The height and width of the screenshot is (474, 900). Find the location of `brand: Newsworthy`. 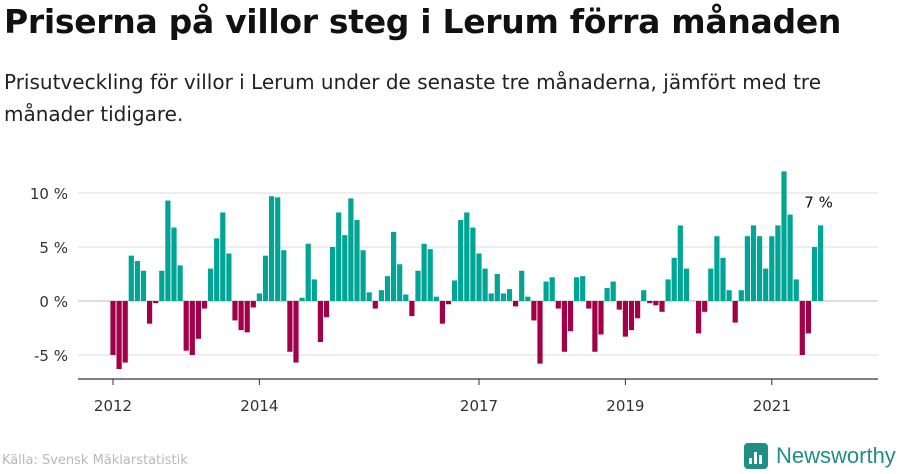

brand: Newsworthy is located at coordinates (820, 456).